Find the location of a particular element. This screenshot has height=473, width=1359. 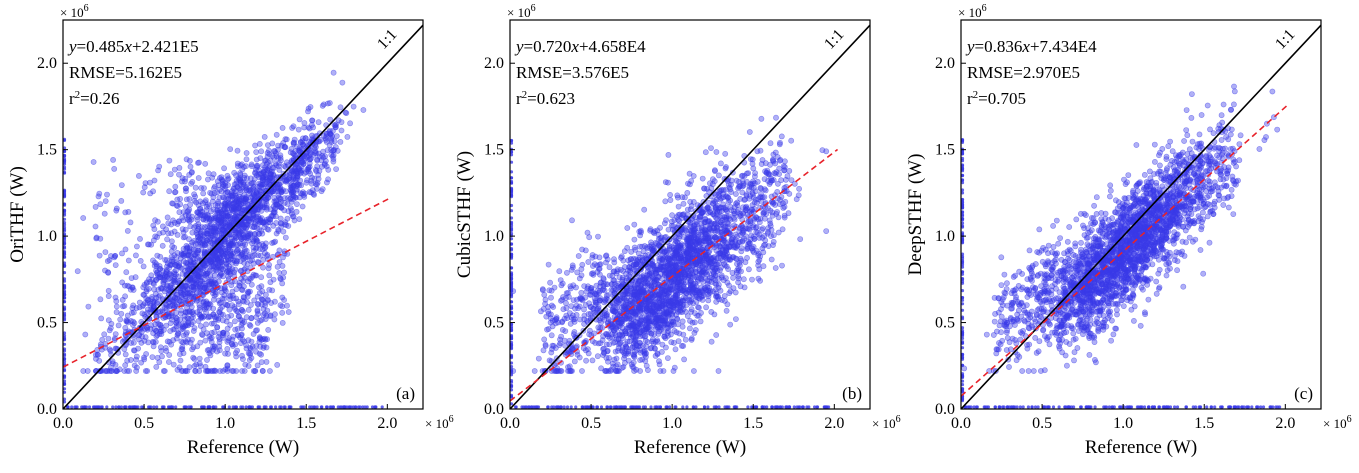

fit-equation-intercept: +2.421E5 is located at coordinates (165, 46).